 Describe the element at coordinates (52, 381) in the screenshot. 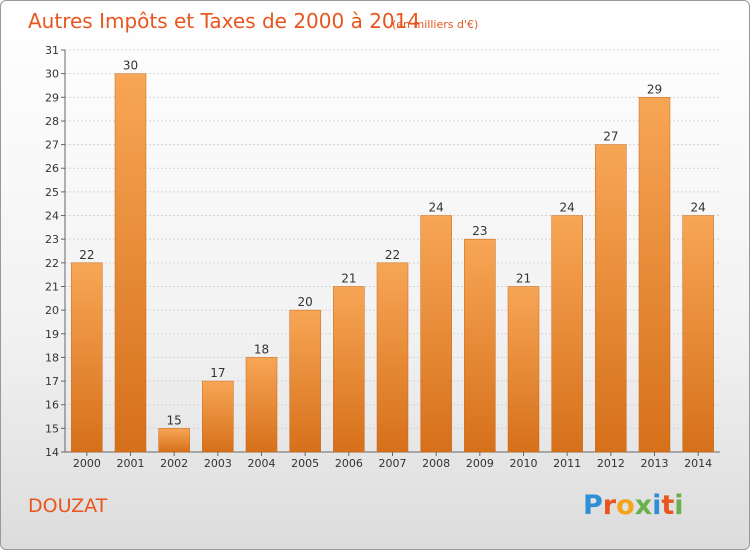

I see `y-tick-label: 17` at that location.